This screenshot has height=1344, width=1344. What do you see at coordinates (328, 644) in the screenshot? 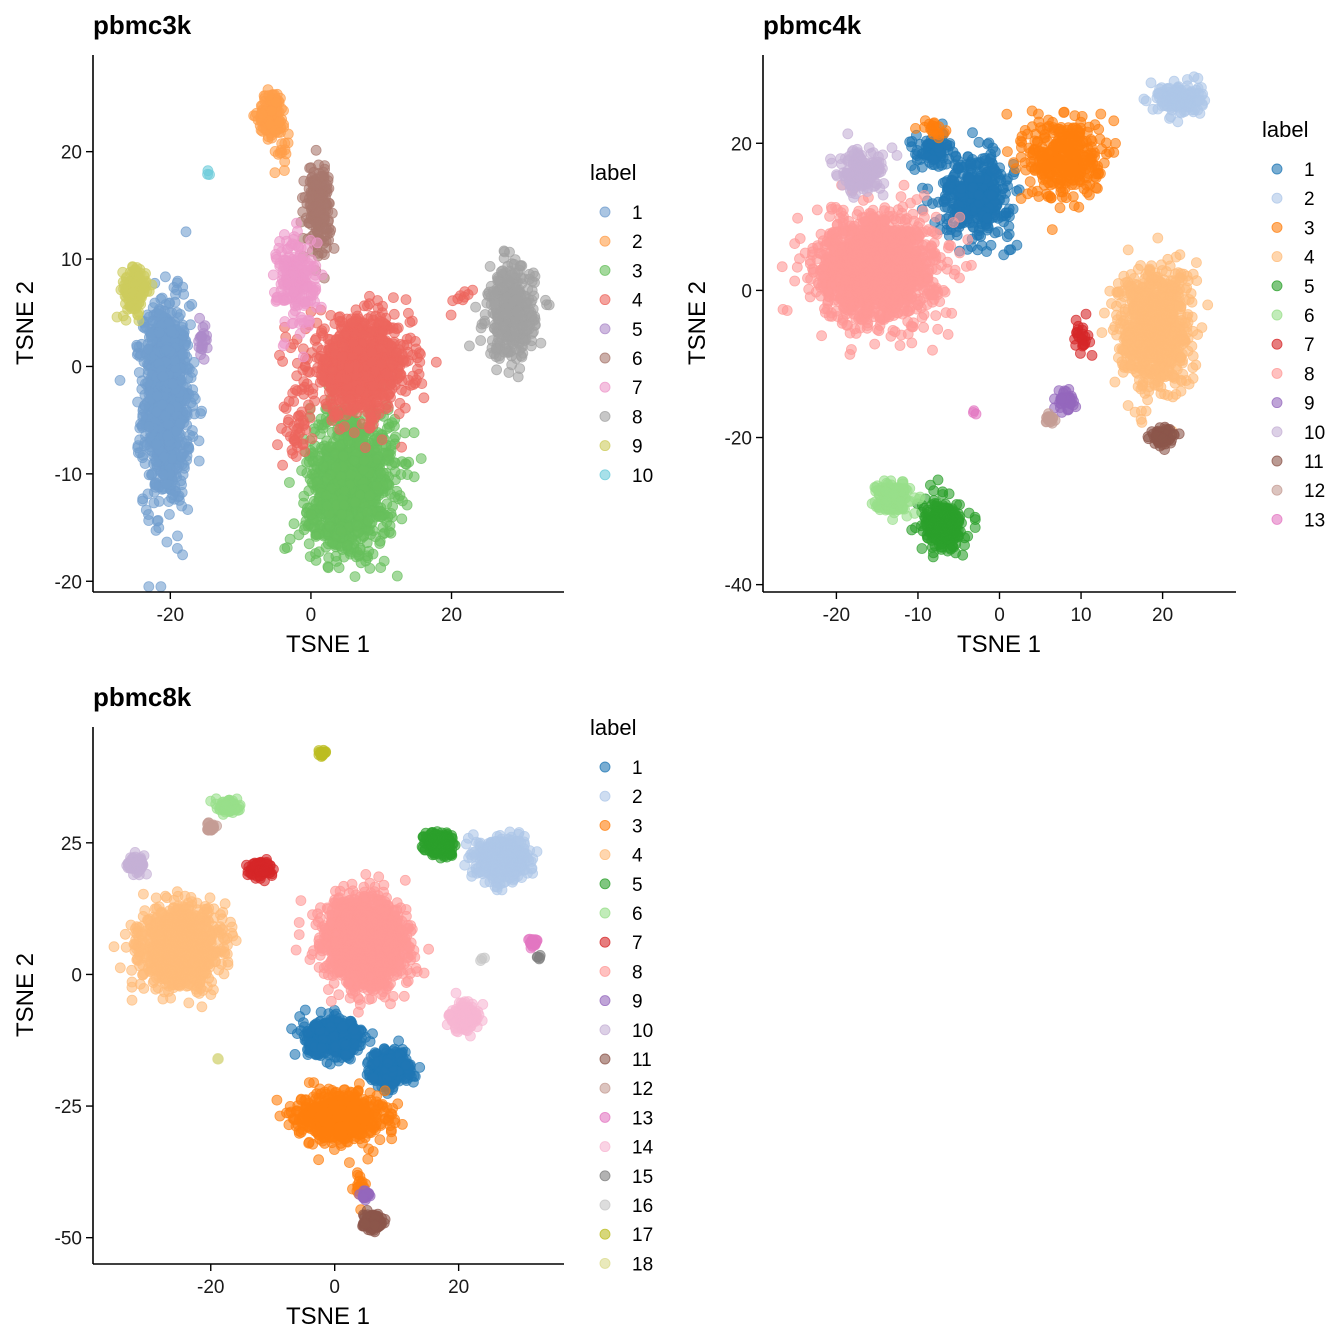
I see `x-axis-title: TSNE 1` at bounding box center [328, 644].